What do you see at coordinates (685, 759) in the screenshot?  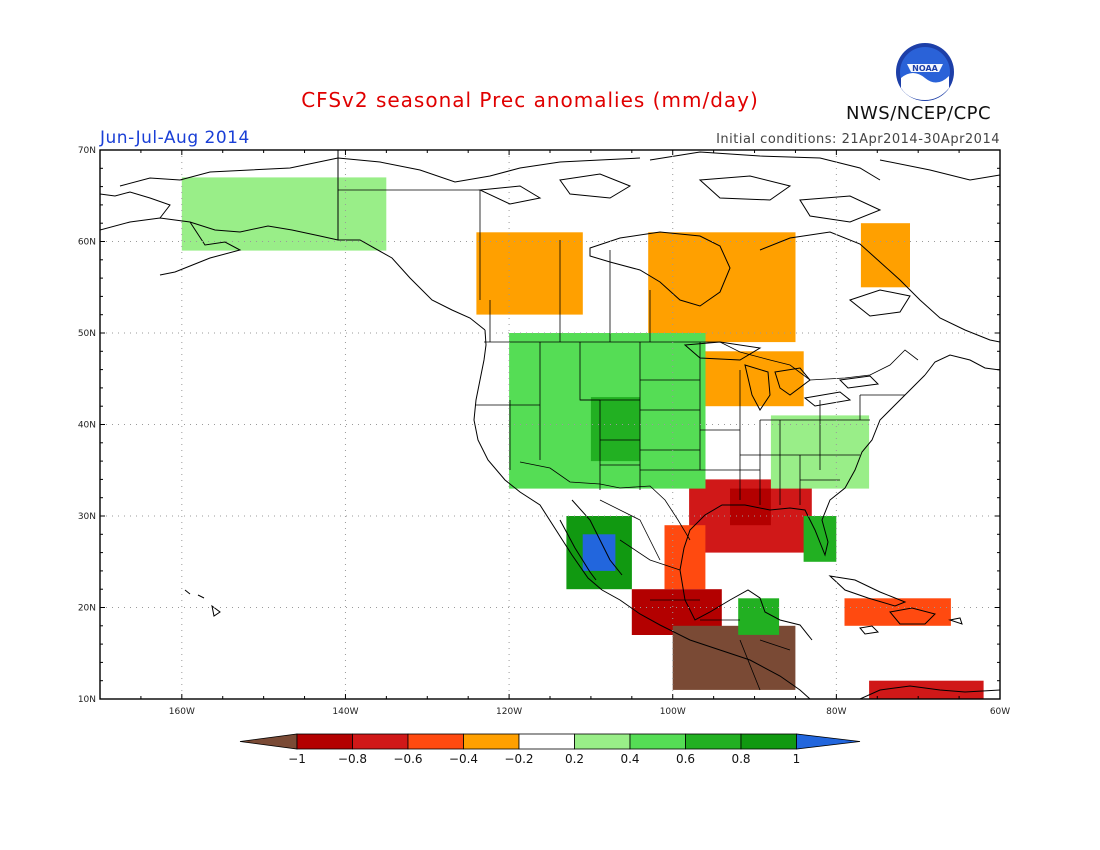 I see `colorbar-label: 0.6` at bounding box center [685, 759].